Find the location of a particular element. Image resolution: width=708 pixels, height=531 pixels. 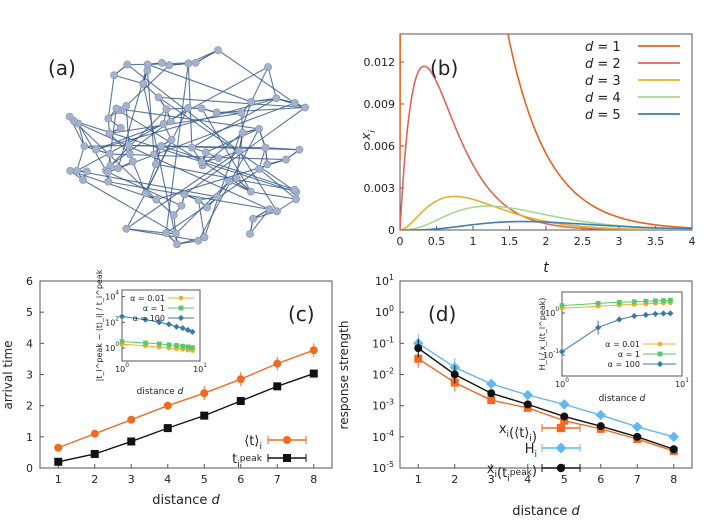

panel-d-series-line is located at coordinates (545, 405).